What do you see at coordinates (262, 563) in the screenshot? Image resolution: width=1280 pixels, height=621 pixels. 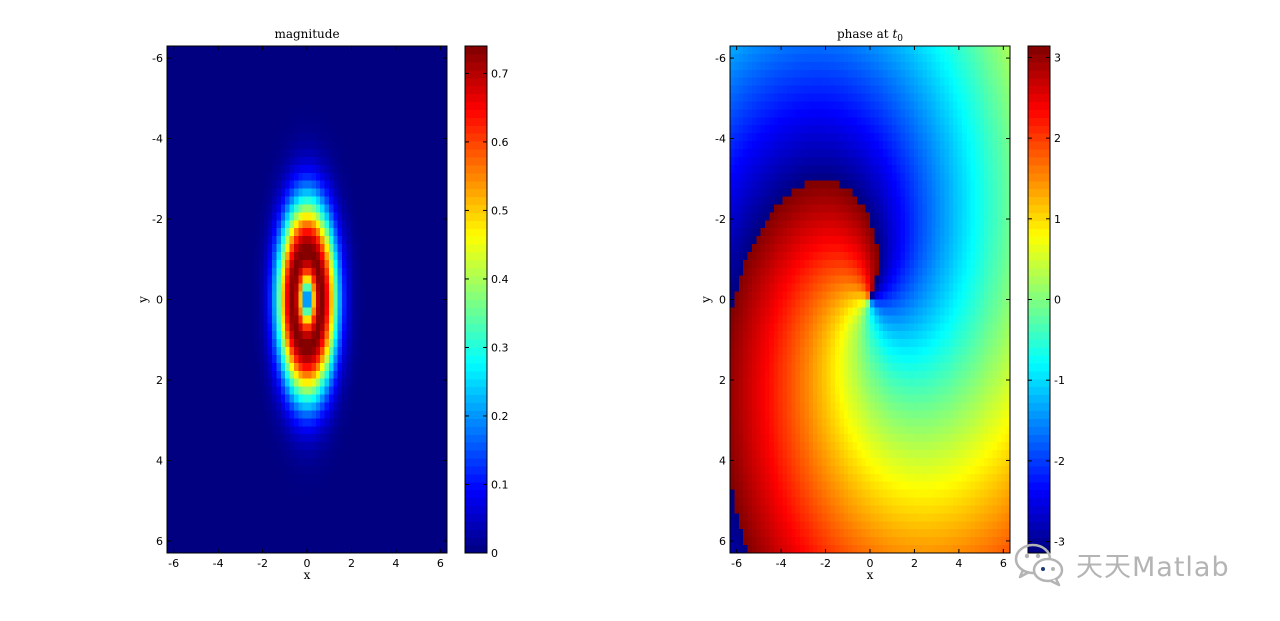 I see `x-tick-label: -2` at bounding box center [262, 563].